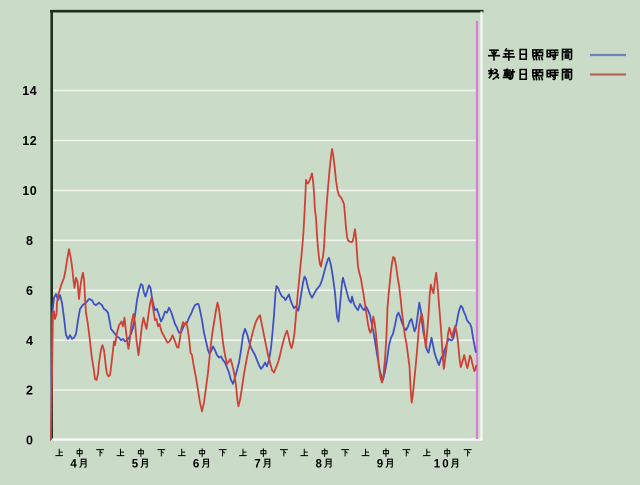  What do you see at coordinates (30, 391) in the screenshot?
I see `svg-text: 2` at bounding box center [30, 391].